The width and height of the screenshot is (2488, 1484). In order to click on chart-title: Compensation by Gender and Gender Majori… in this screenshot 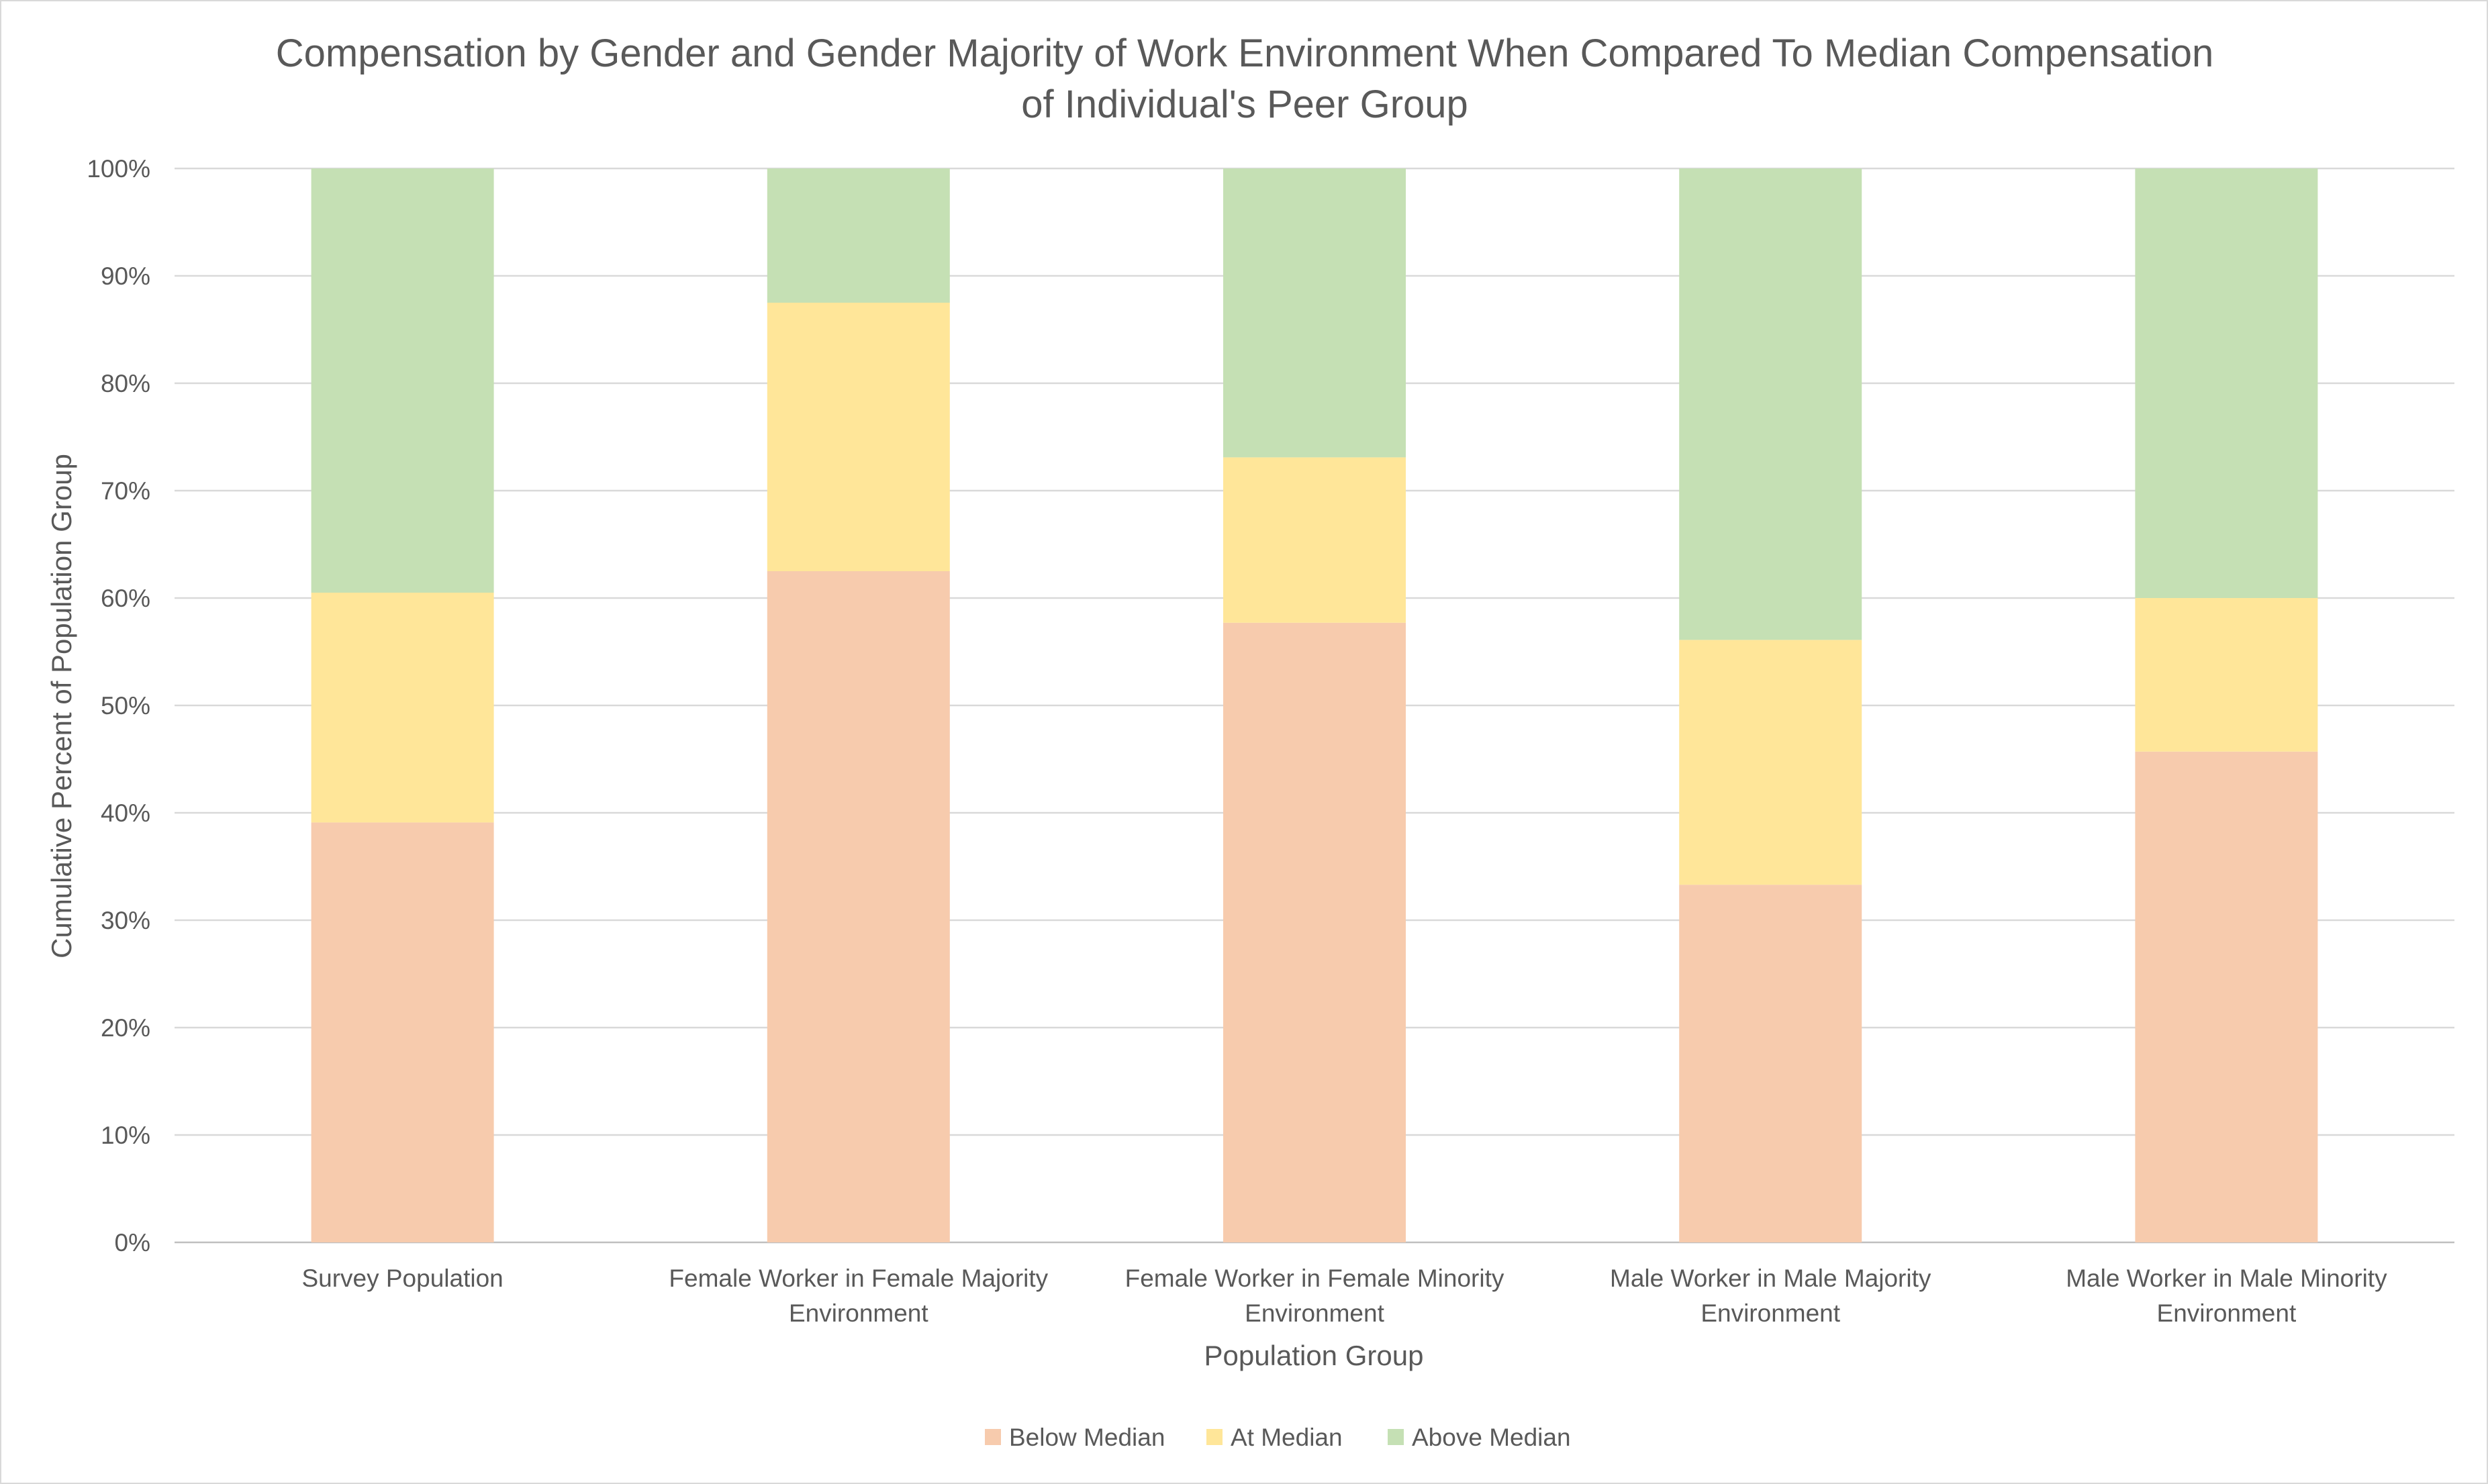, I will do `click(1244, 79)`.